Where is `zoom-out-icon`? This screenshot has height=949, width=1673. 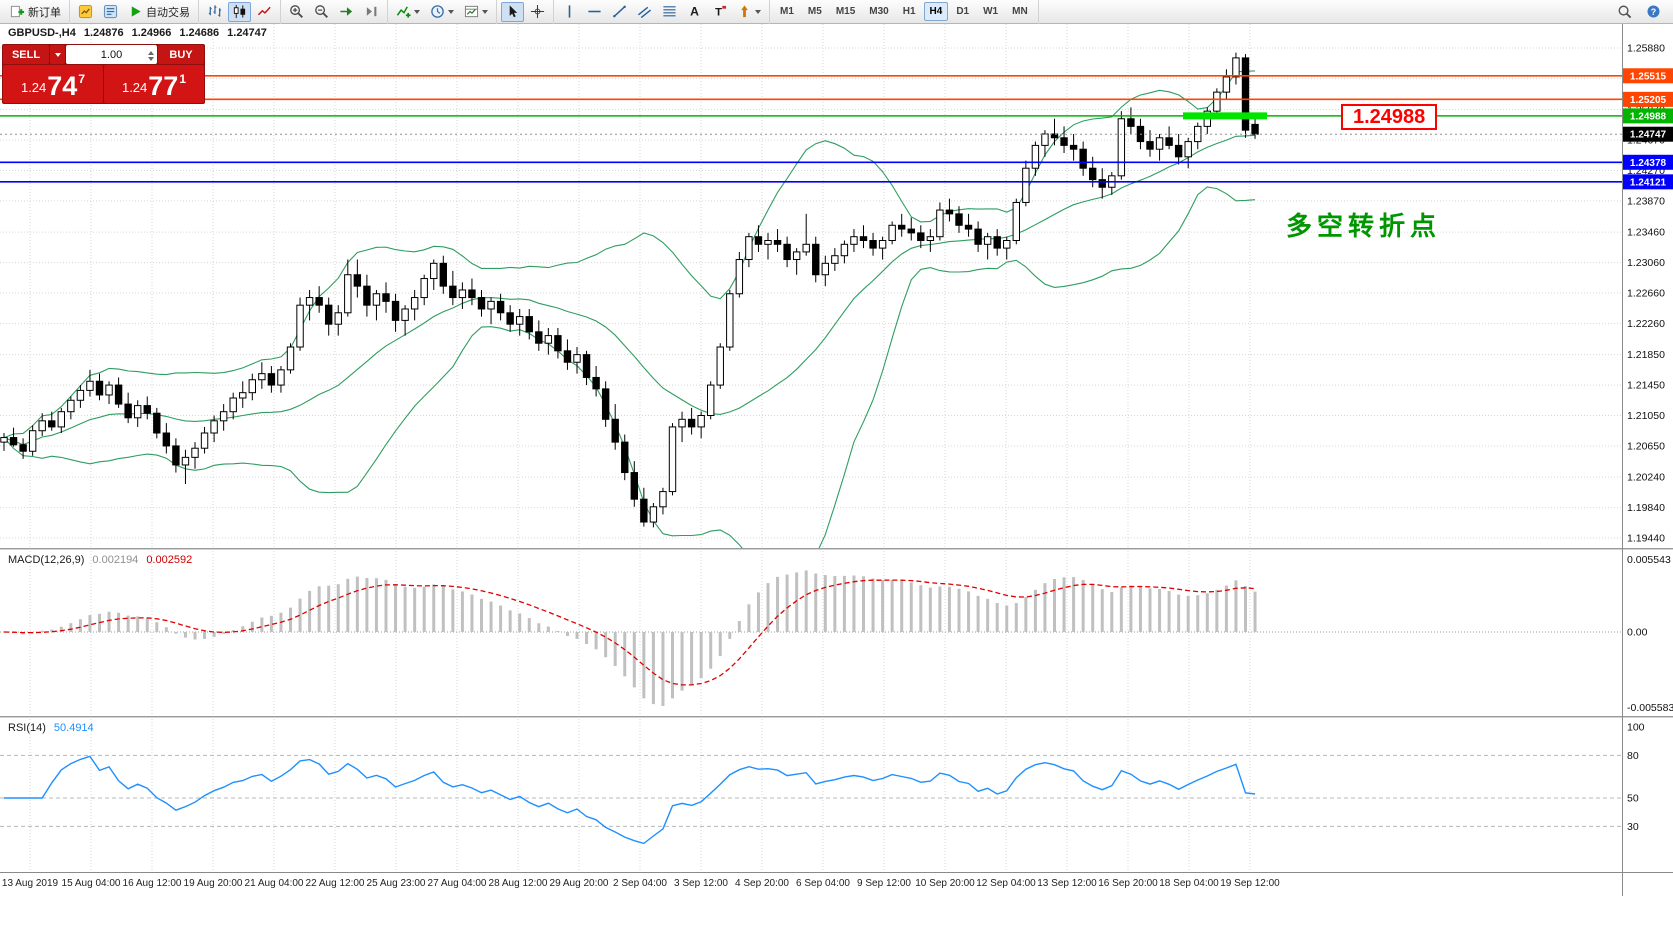
zoom-out-icon is located at coordinates (321, 11).